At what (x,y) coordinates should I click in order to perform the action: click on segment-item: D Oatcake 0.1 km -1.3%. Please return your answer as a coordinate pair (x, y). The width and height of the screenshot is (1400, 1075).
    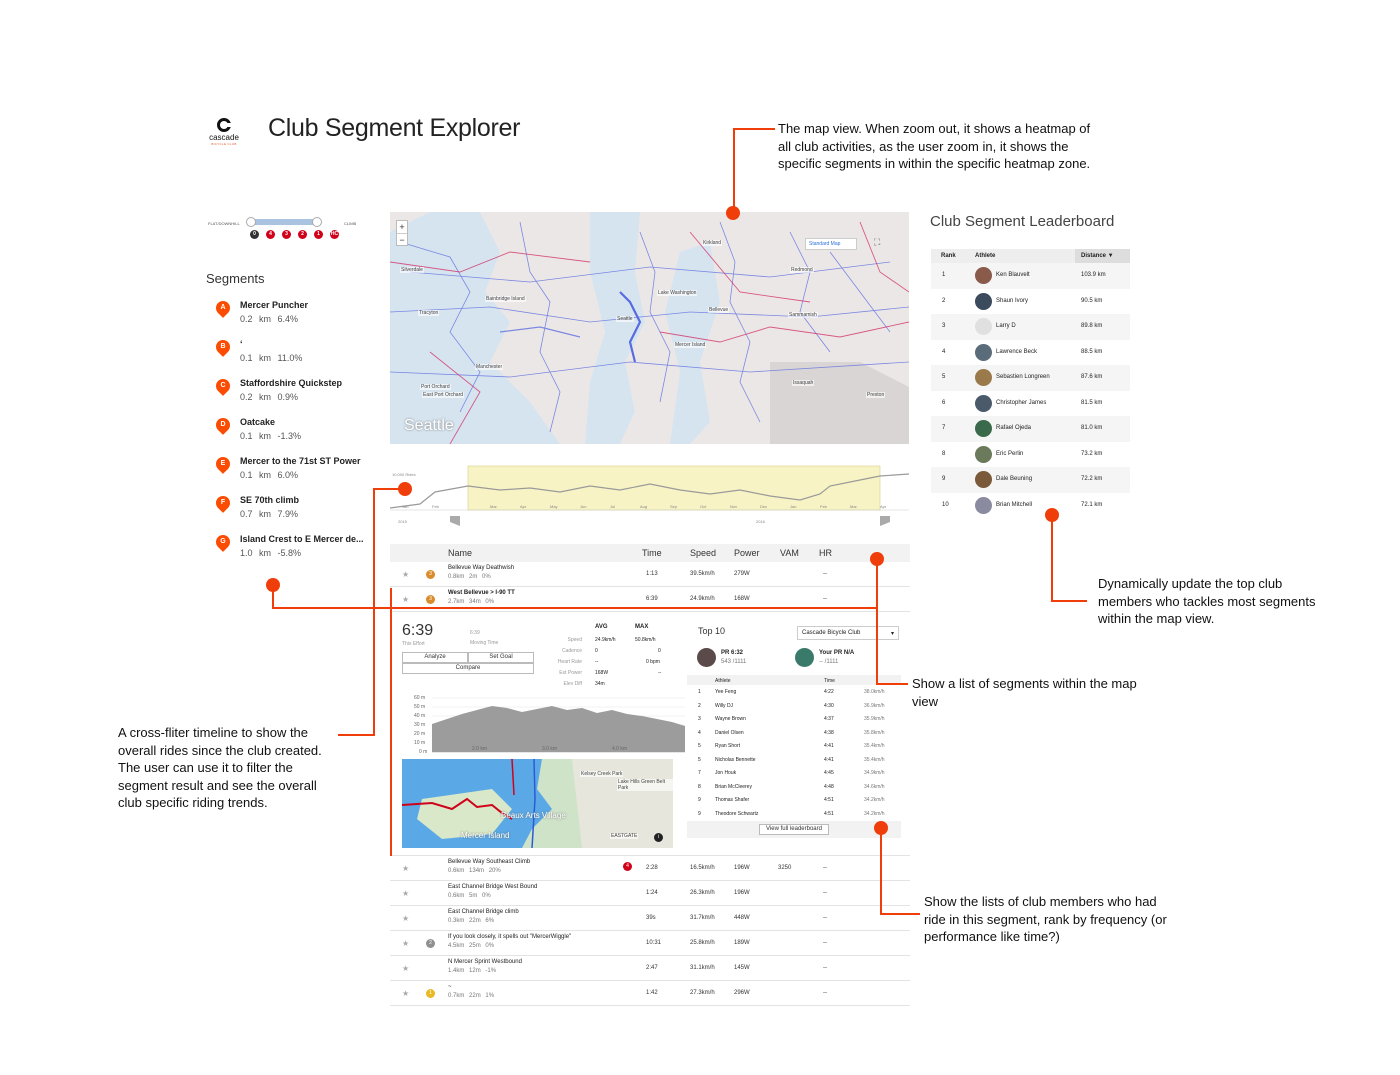
    Looking at the image, I should click on (294, 435).